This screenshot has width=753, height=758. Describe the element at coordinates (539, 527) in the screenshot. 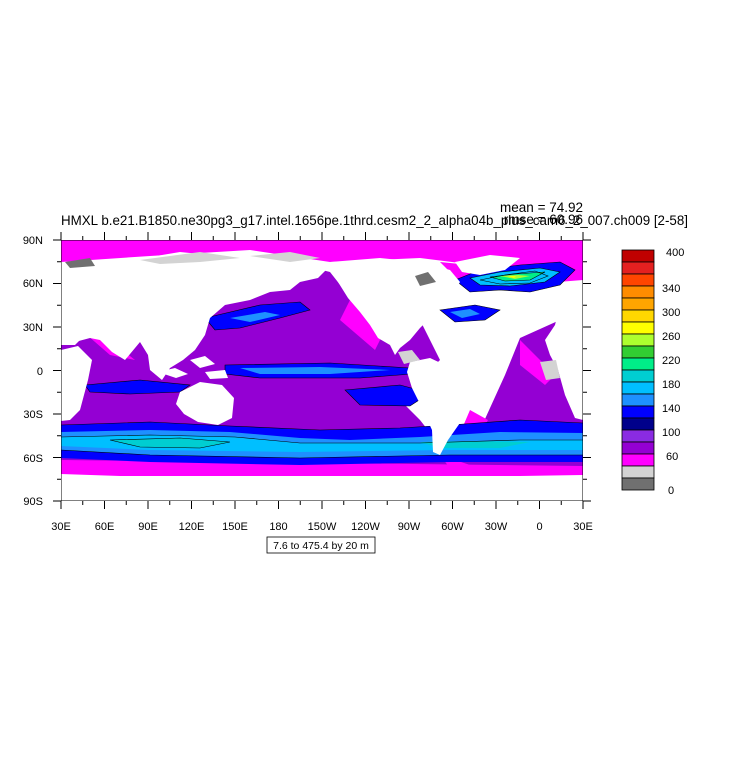

I see `lon-label-0: 0` at that location.